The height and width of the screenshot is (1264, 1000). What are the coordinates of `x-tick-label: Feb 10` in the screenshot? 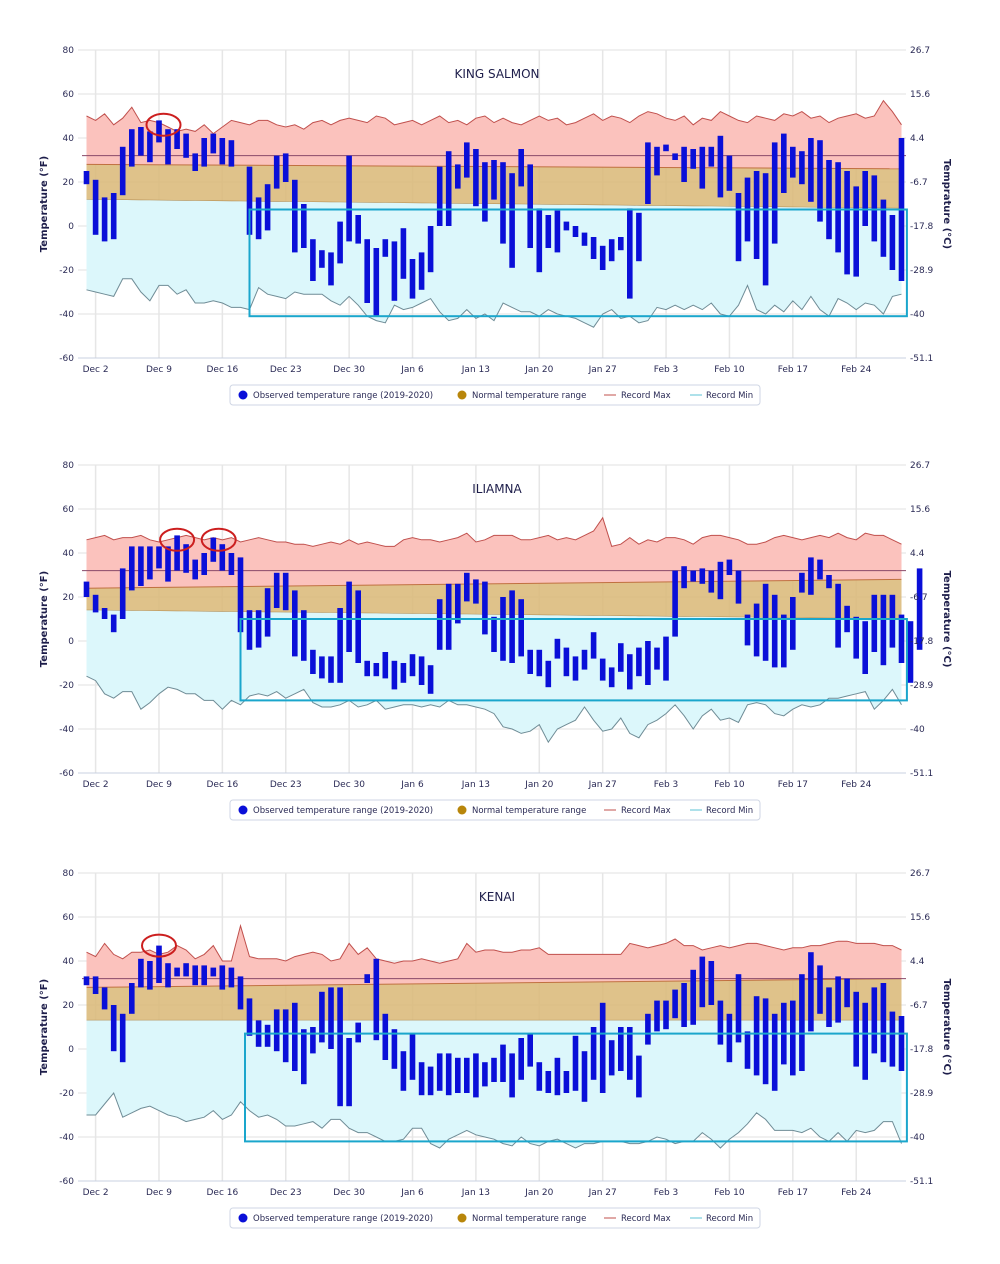 It's located at (729, 1193).